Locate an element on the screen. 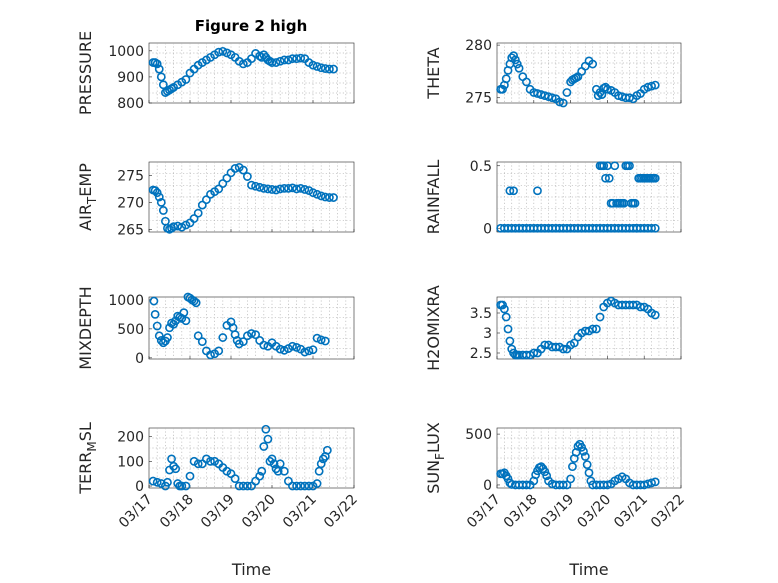 This screenshot has height=583, width=778. x-tick-label: 03/22 is located at coordinates (341, 512).